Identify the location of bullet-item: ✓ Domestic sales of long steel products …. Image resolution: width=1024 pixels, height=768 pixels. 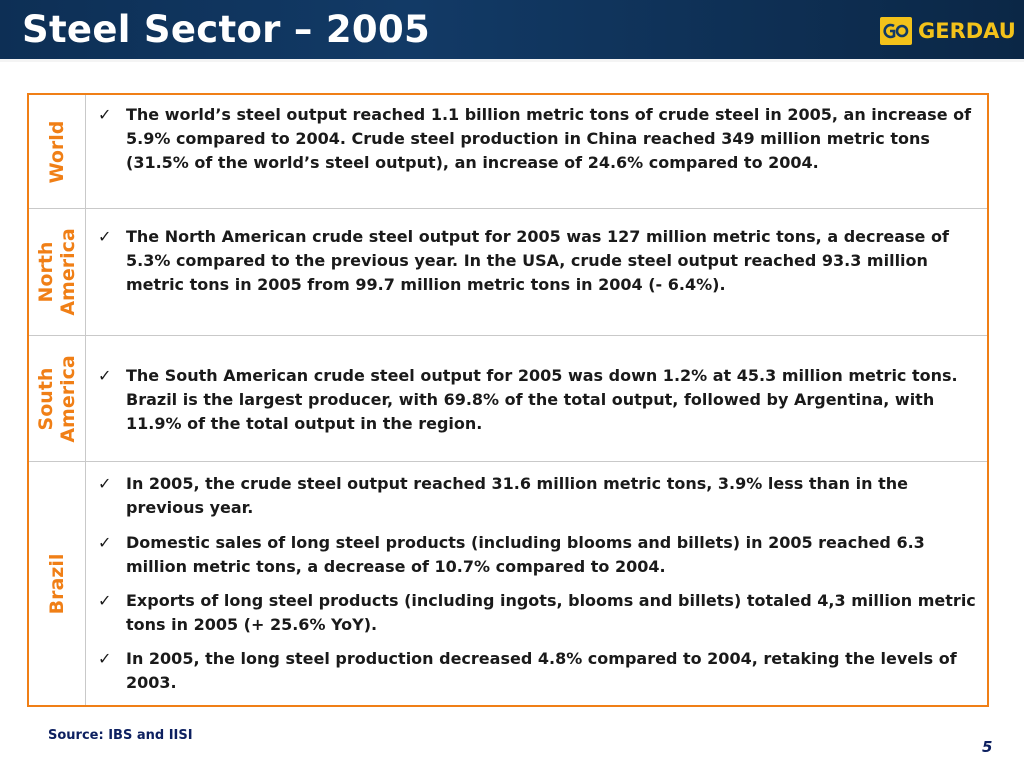
(511, 554).